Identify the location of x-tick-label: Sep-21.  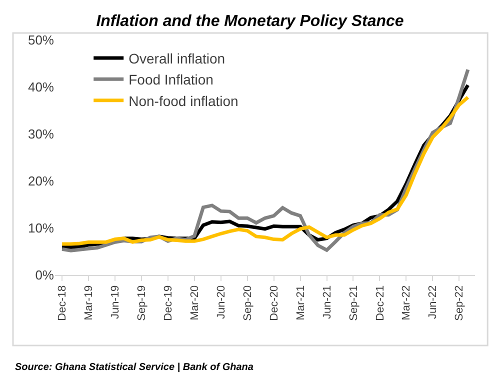
(354, 303).